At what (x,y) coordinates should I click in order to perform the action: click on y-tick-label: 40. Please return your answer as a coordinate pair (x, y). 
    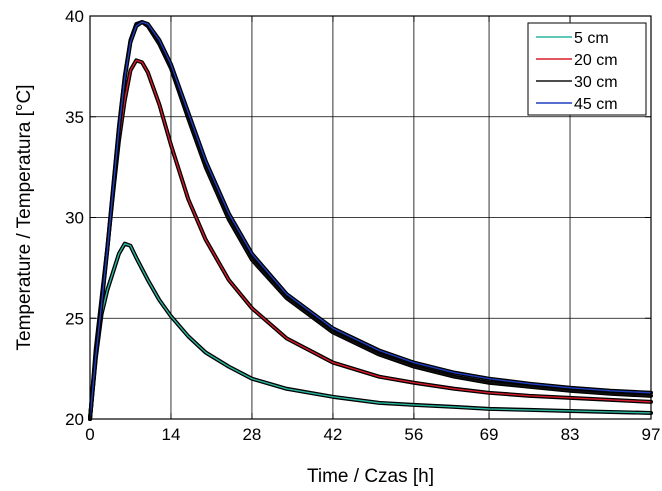
    Looking at the image, I should click on (74, 16).